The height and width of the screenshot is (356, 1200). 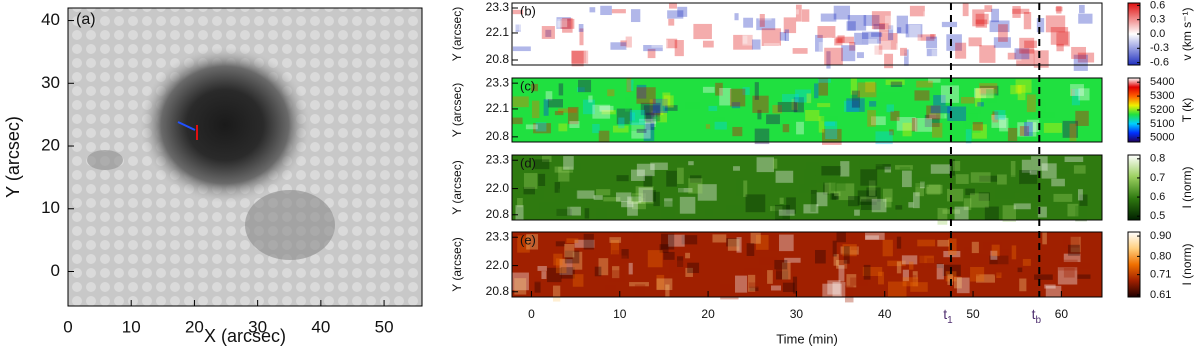 I want to click on panel-label: (d), so click(x=528, y=162).